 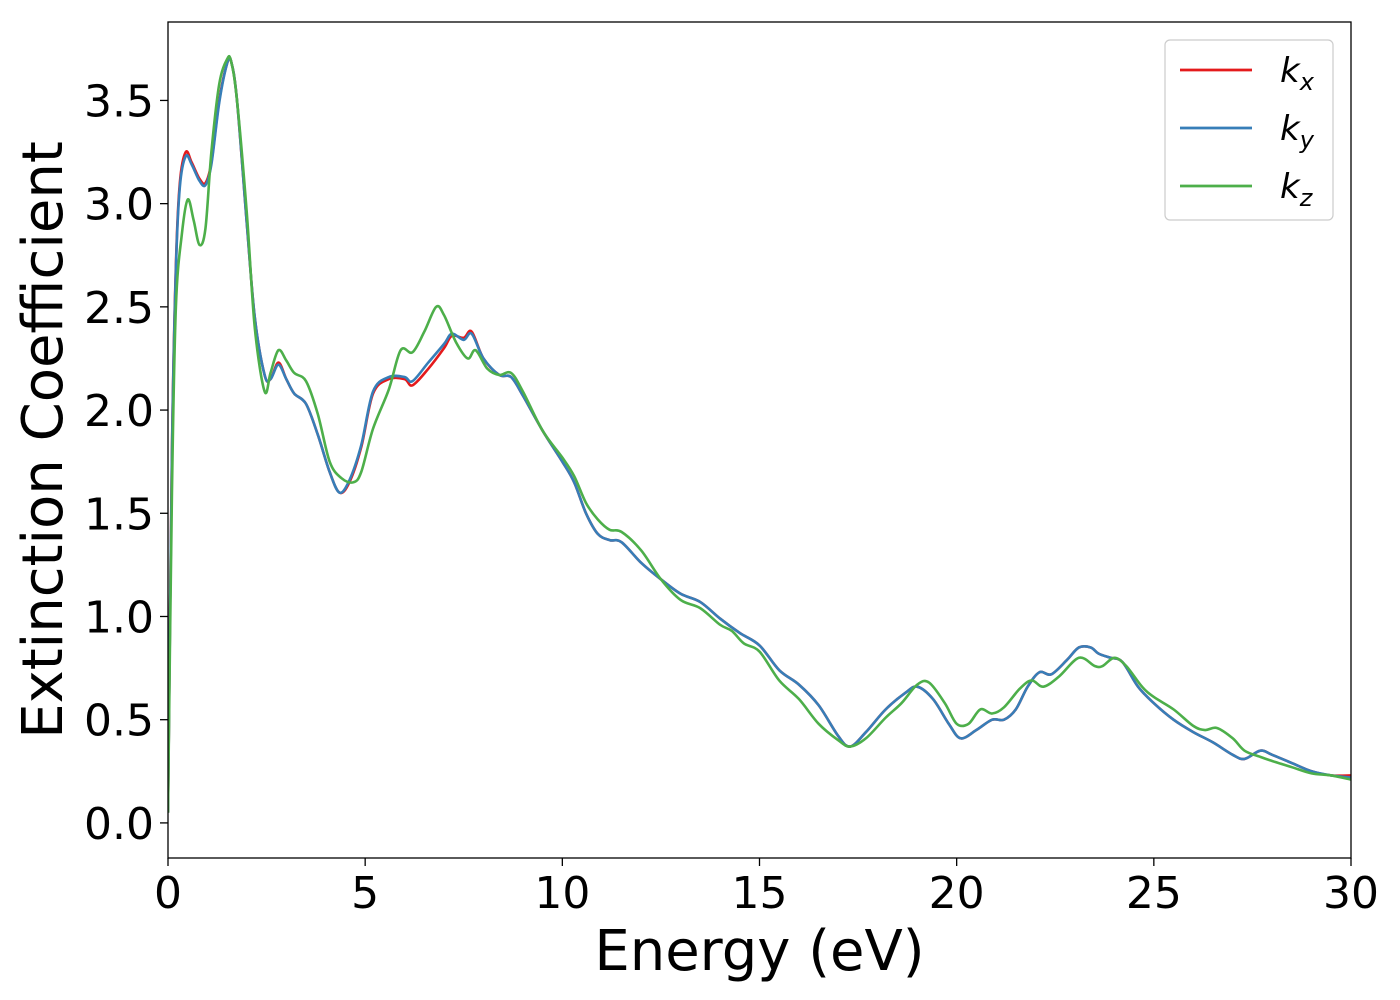 What do you see at coordinates (1297, 73) in the screenshot?
I see `legend-label-x: kx` at bounding box center [1297, 73].